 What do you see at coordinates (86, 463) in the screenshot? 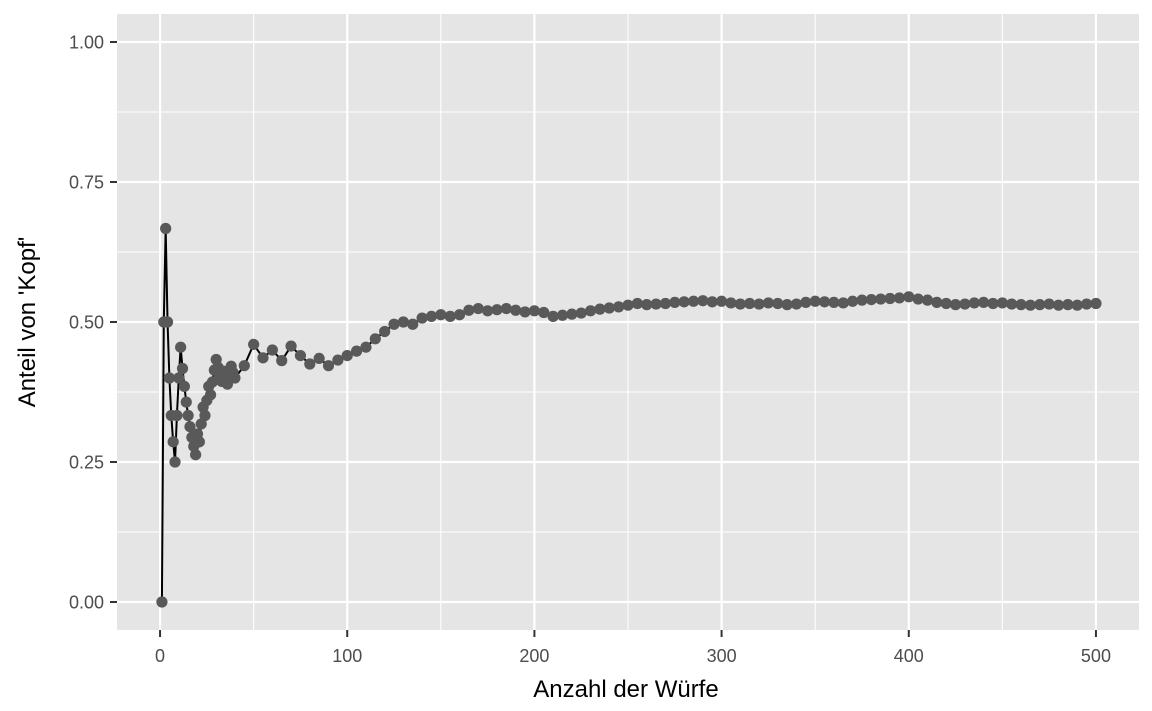
I see `y-tick-label: 0.25` at bounding box center [86, 463].